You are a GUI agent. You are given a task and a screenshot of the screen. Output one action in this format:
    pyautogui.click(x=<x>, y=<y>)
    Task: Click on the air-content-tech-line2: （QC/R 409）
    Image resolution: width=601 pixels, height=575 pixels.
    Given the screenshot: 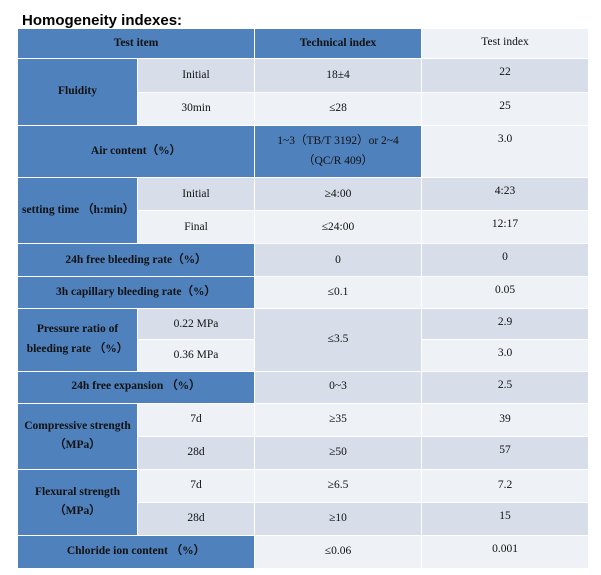 What is the action you would take?
    pyautogui.click(x=338, y=160)
    